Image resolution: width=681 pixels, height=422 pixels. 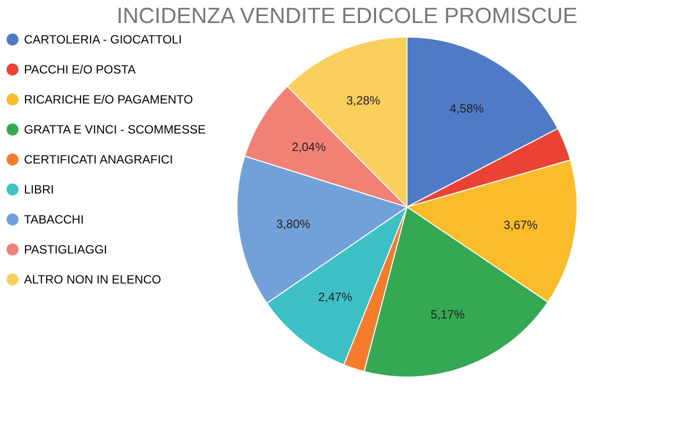 I want to click on legend-label: PACCHI E/O POSTA, so click(x=80, y=69).